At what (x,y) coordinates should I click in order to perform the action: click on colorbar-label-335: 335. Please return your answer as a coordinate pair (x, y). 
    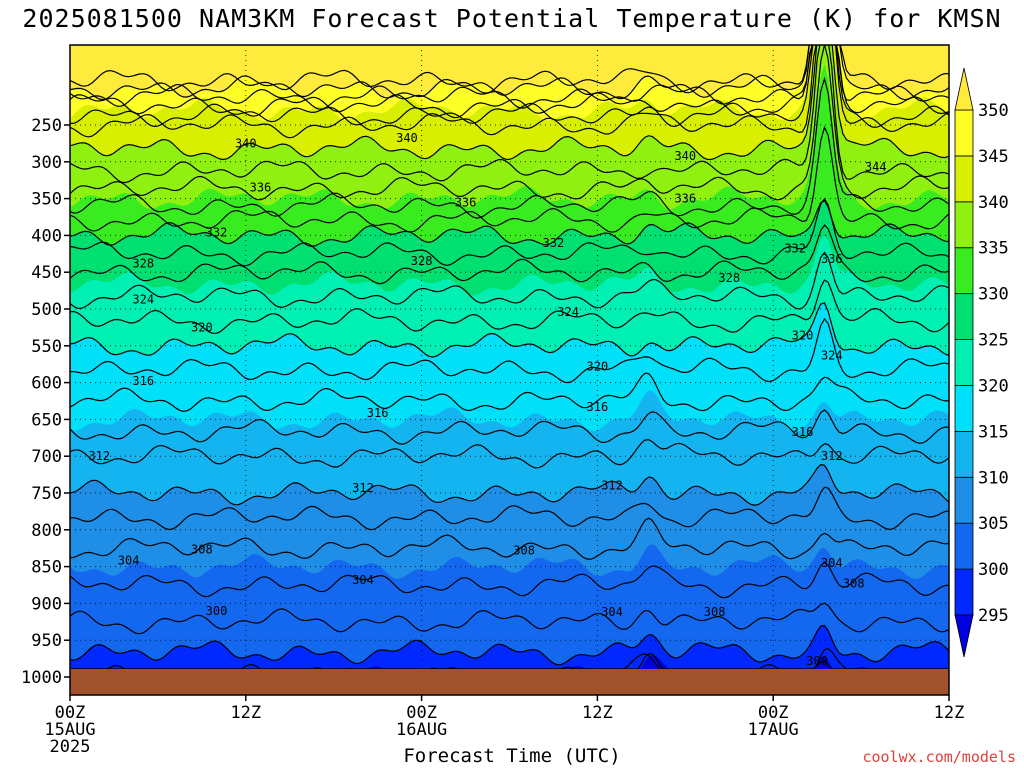
    Looking at the image, I should click on (993, 249).